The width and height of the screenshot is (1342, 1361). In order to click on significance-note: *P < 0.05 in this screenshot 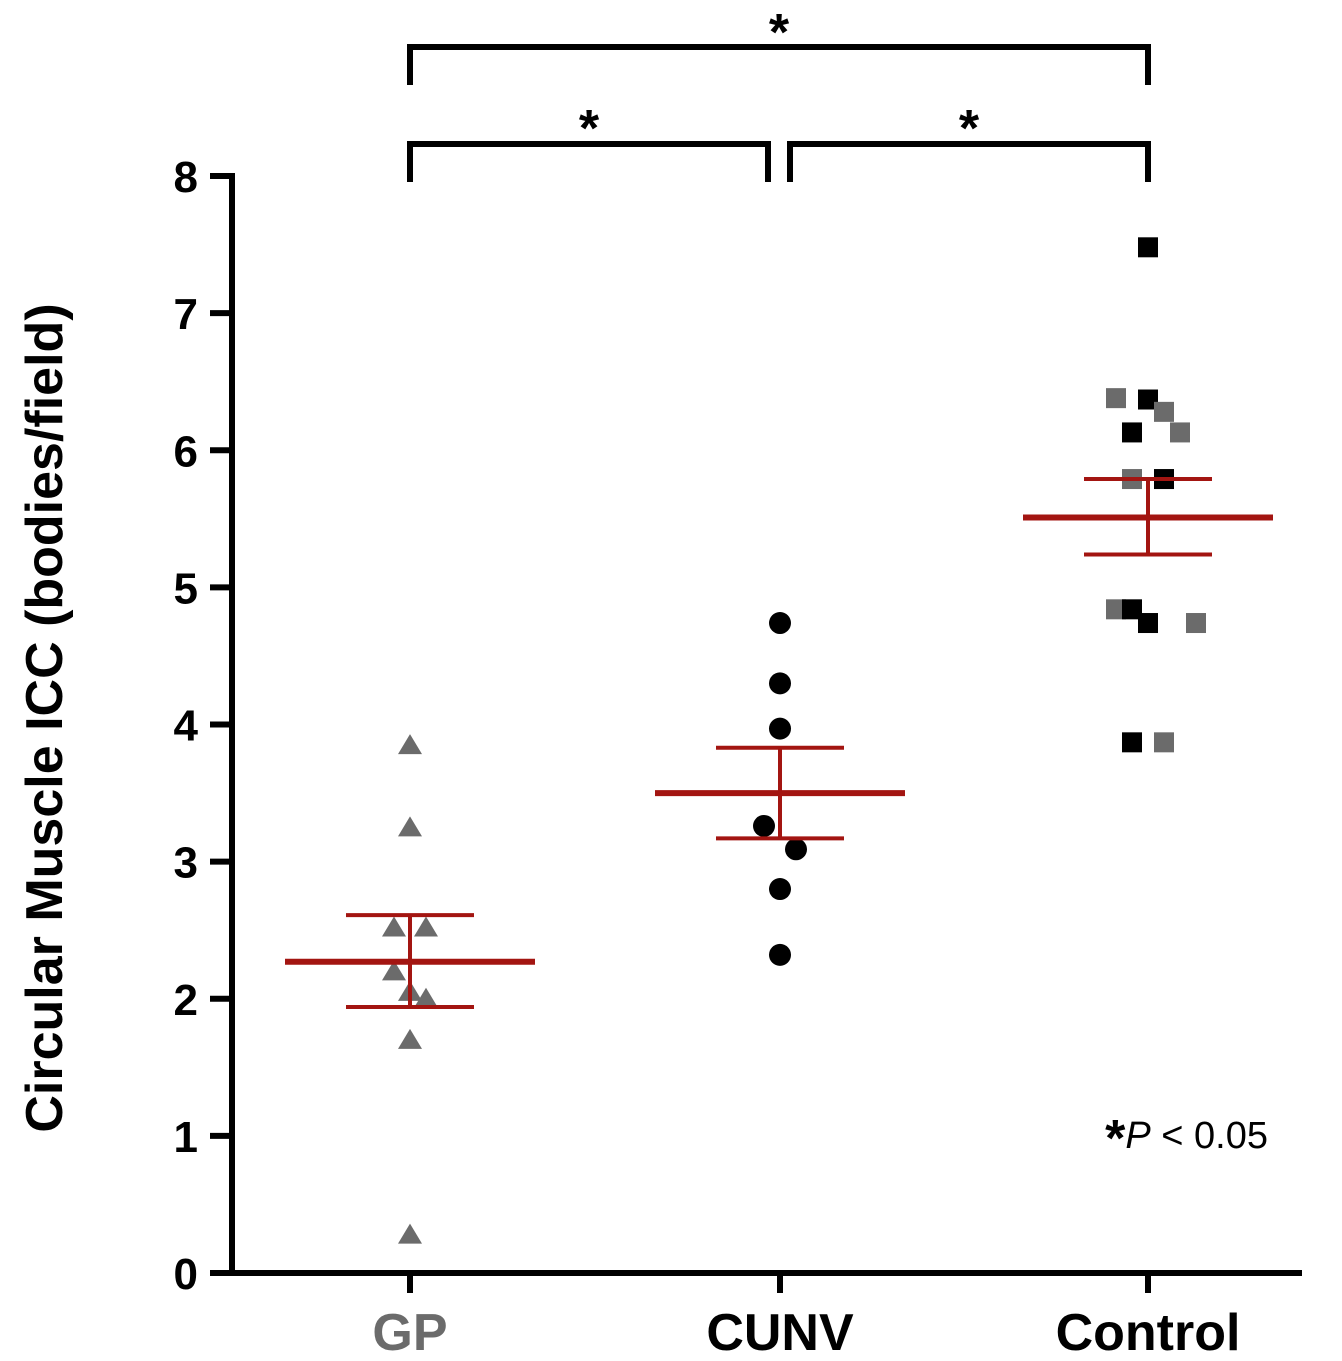, I will do `click(1186, 1139)`.